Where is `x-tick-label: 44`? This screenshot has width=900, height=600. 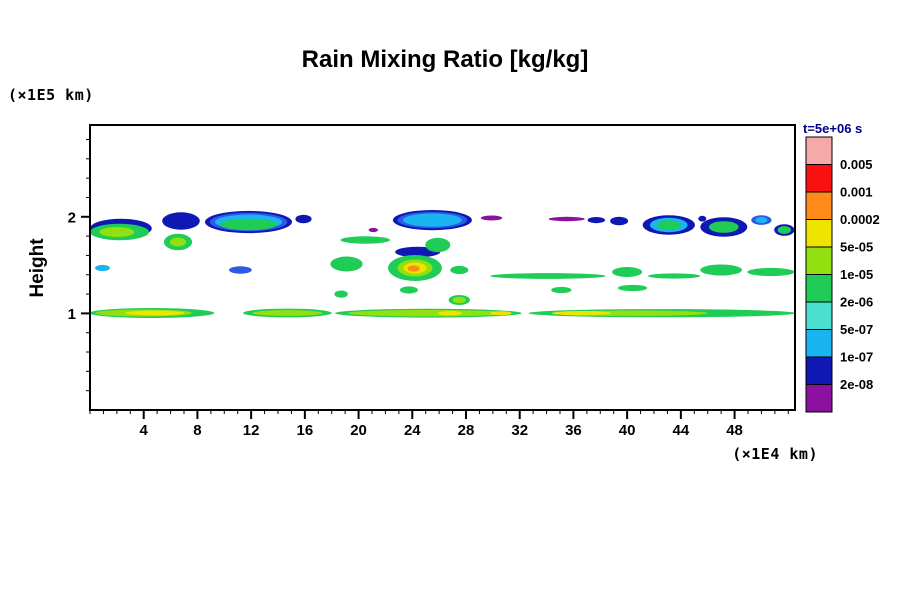
x-tick-label: 44 is located at coordinates (681, 430).